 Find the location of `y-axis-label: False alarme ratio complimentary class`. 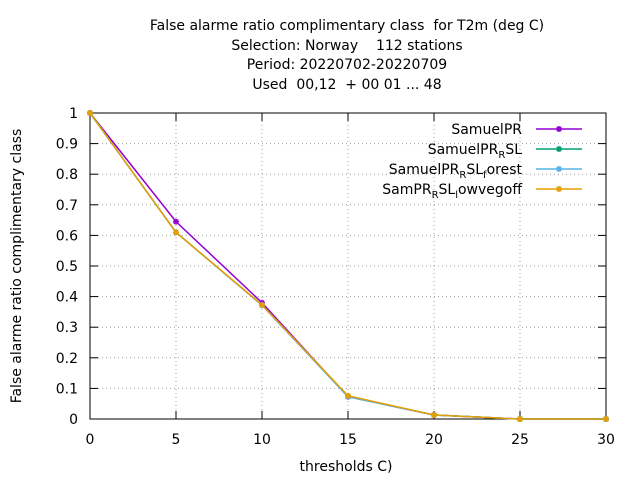

y-axis-label: False alarme ratio complimentary class is located at coordinates (17, 266).